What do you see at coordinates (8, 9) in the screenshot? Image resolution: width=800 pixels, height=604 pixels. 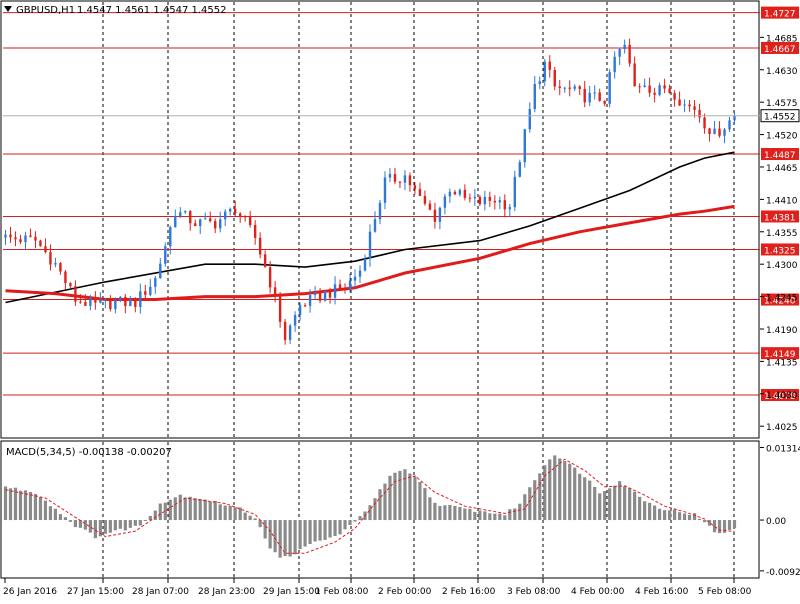 I see `triangle-down-icon` at bounding box center [8, 9].